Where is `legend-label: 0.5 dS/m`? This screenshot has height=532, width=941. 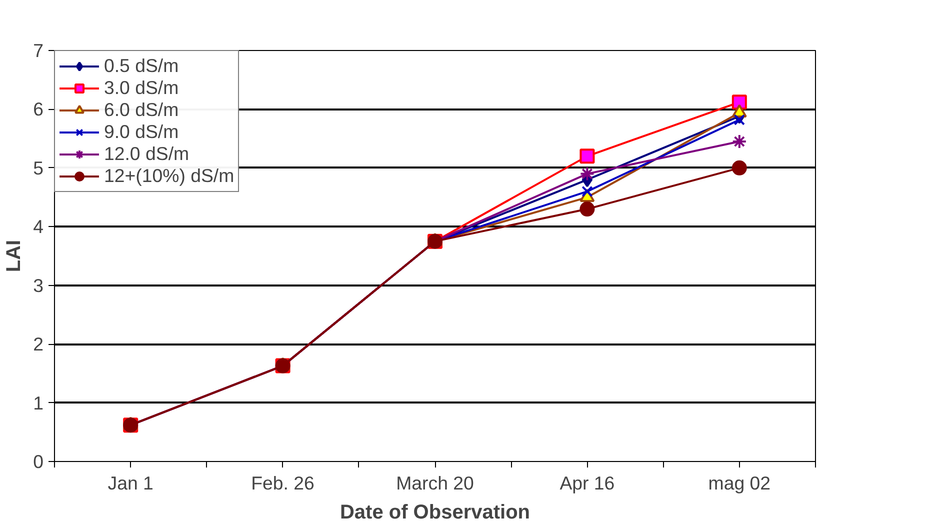
legend-label: 0.5 dS/m is located at coordinates (141, 66).